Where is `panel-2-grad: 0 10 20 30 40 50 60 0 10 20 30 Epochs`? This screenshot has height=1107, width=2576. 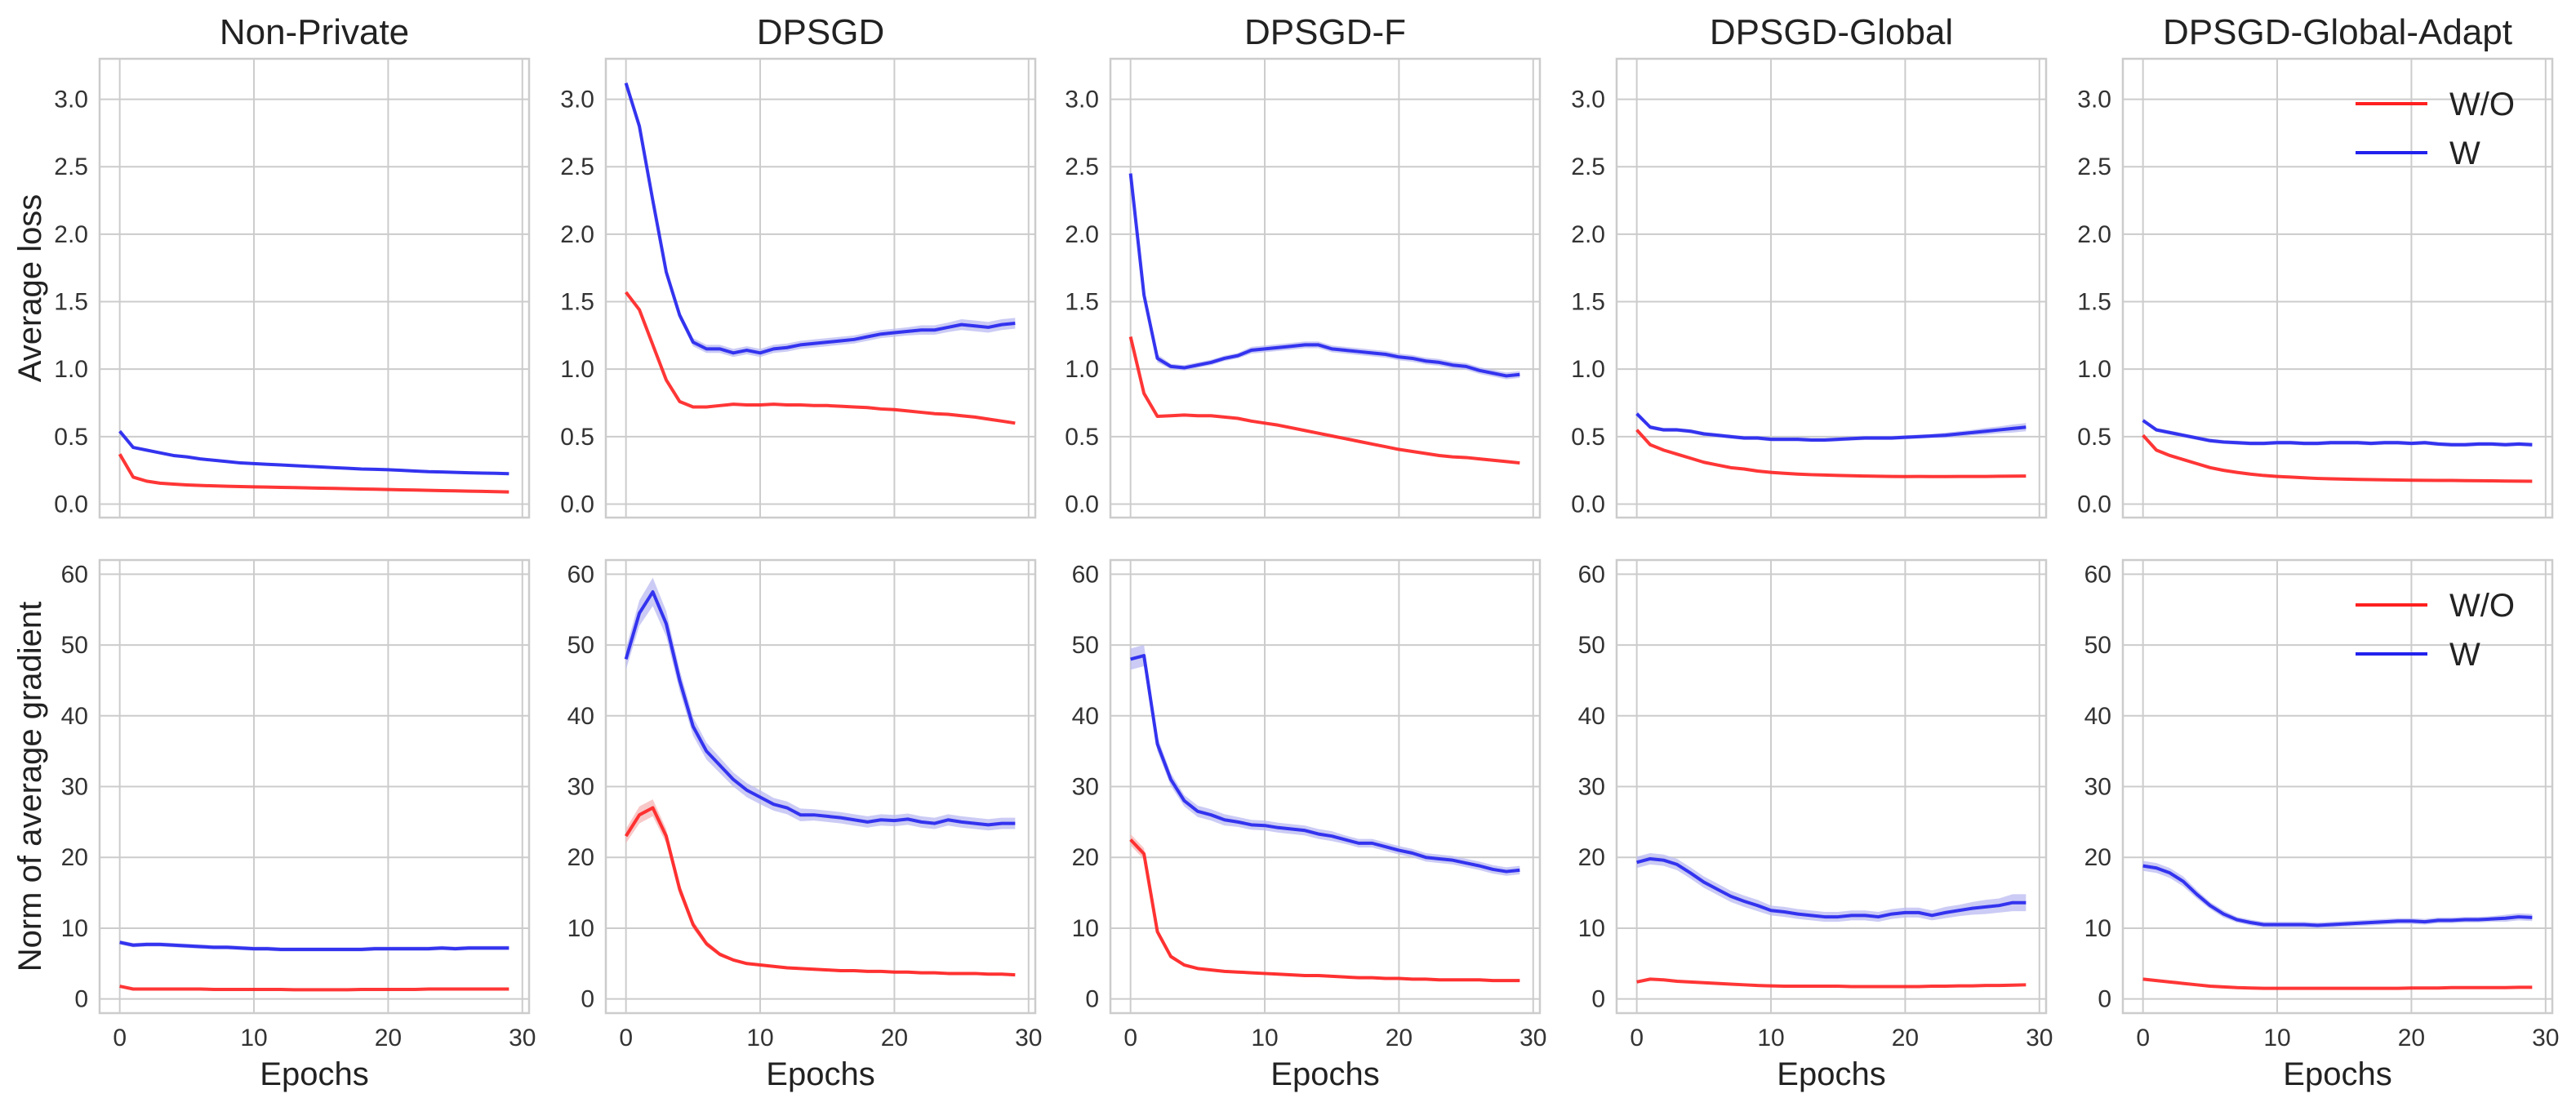 panel-2-grad: 0 10 20 30 40 50 60 0 10 20 30 Epochs is located at coordinates (1309, 825).